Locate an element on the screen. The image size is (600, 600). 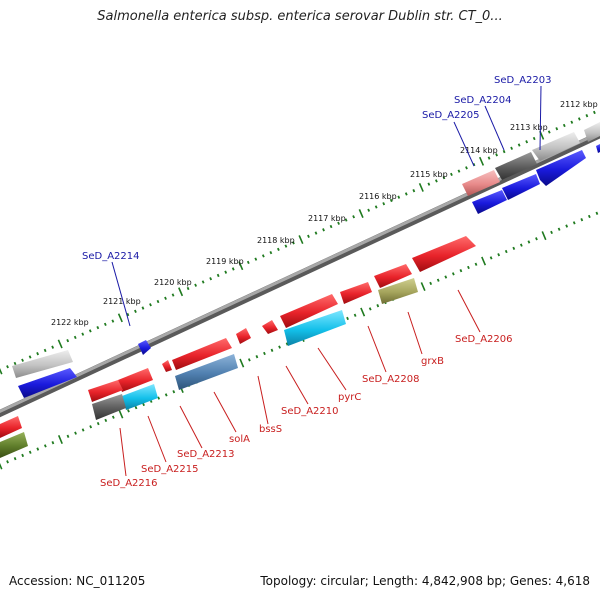
gene-pyrC is located at coordinates (315, 328).